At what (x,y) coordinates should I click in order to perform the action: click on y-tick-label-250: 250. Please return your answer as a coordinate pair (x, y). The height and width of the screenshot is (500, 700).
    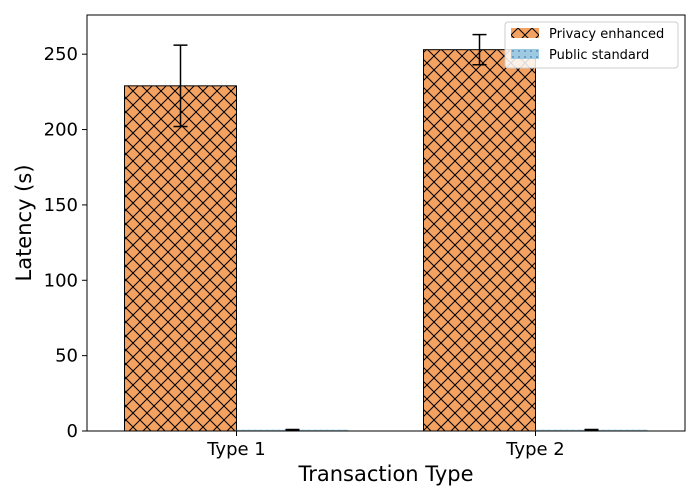
    Looking at the image, I should click on (61, 54).